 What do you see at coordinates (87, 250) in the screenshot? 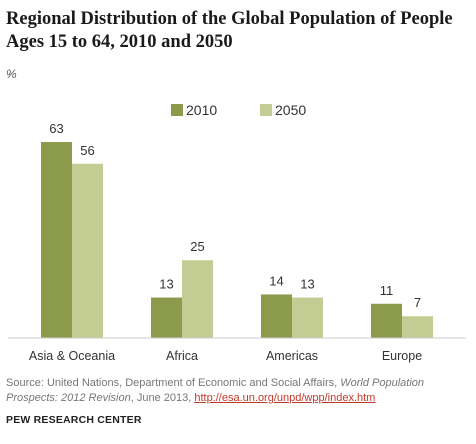
I see `bar-2050-asia-oceania` at bounding box center [87, 250].